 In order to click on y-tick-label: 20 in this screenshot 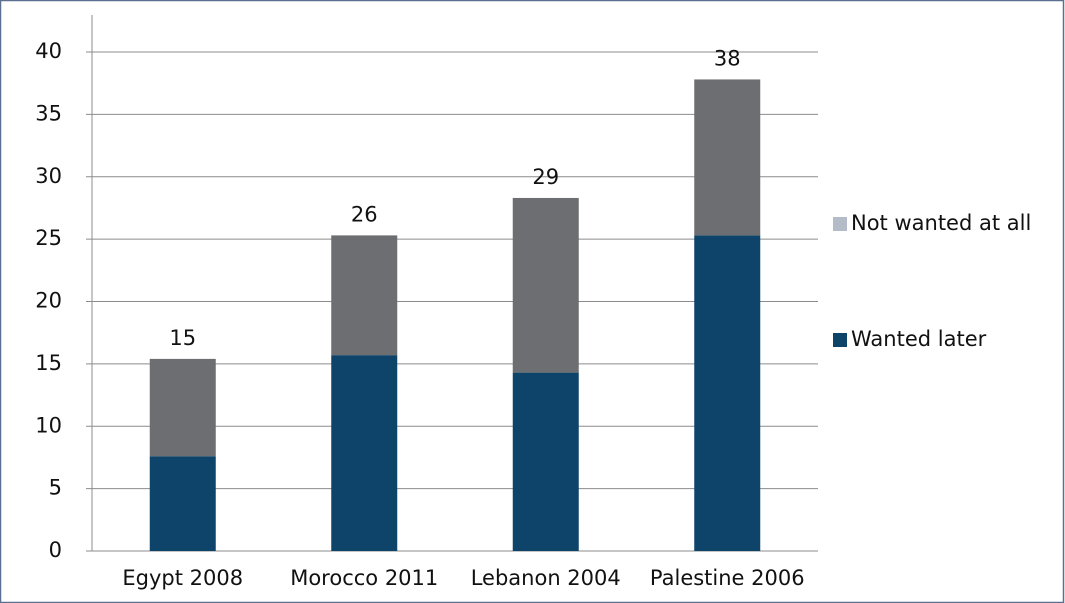, I will do `click(48, 301)`.